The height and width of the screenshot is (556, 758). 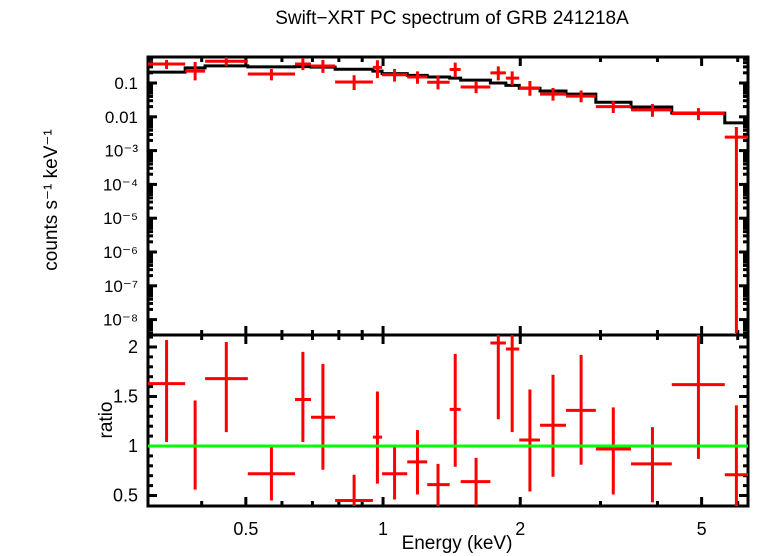 What do you see at coordinates (51, 200) in the screenshot?
I see `top-y-axis-label: counts s⁻¹ keV⁻¹` at bounding box center [51, 200].